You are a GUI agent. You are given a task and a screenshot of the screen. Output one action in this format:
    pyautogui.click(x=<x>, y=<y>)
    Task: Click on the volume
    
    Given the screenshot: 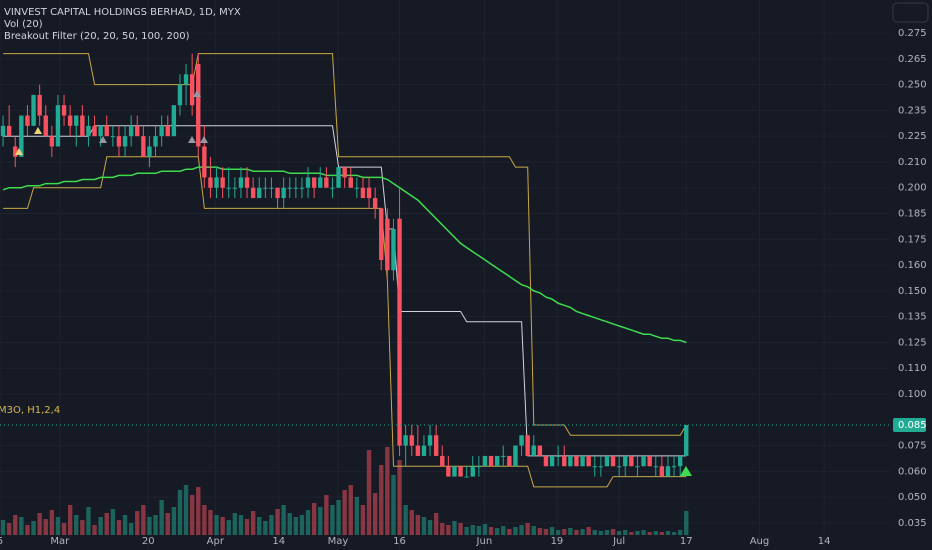 What is the action you would take?
    pyautogui.click(x=344, y=491)
    